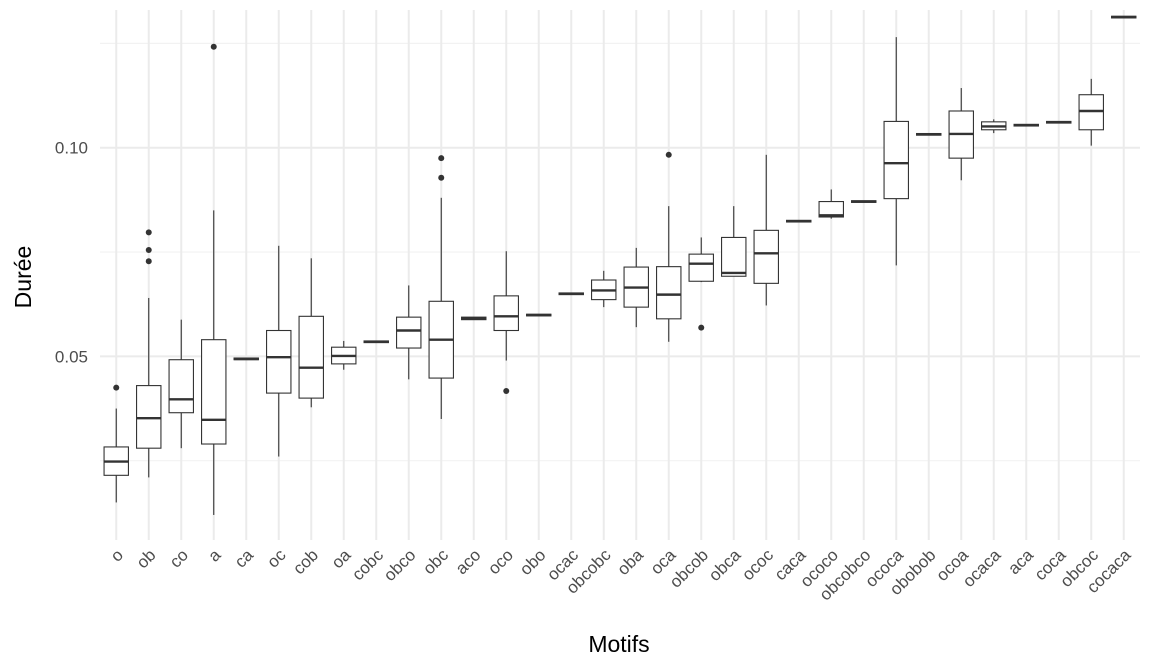  I want to click on box-o, so click(116, 443).